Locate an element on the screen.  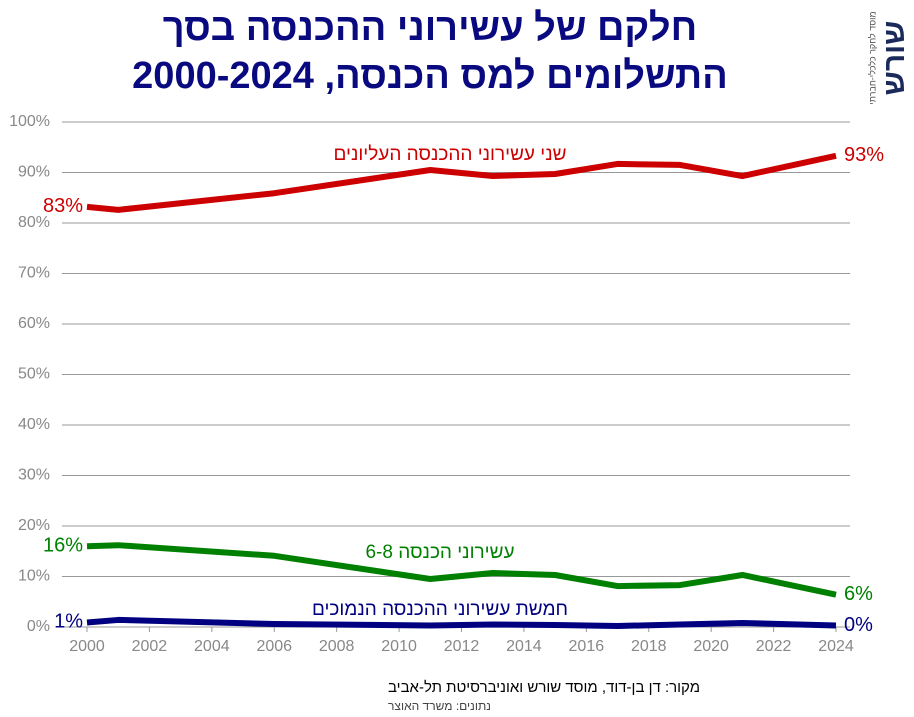
y-tick-label: 20% is located at coordinates (34, 525).